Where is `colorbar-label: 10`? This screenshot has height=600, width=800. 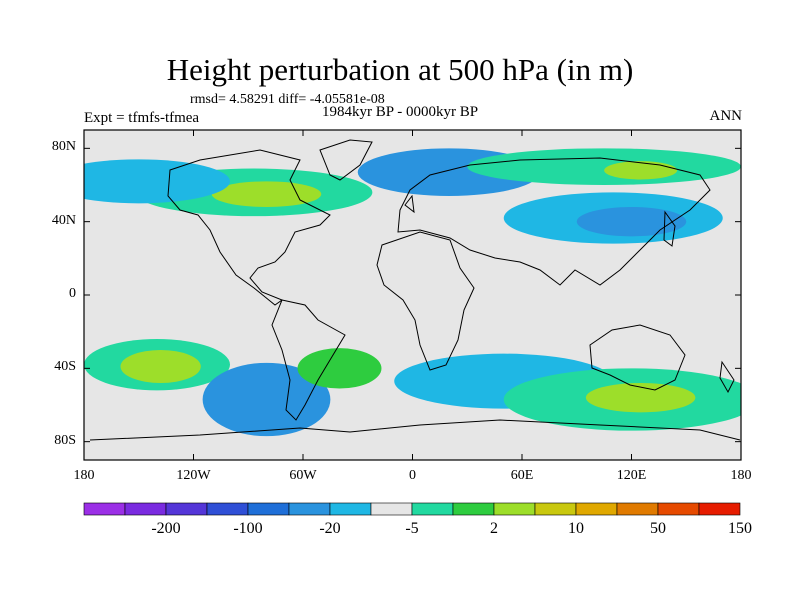 colorbar-label: 10 is located at coordinates (576, 528).